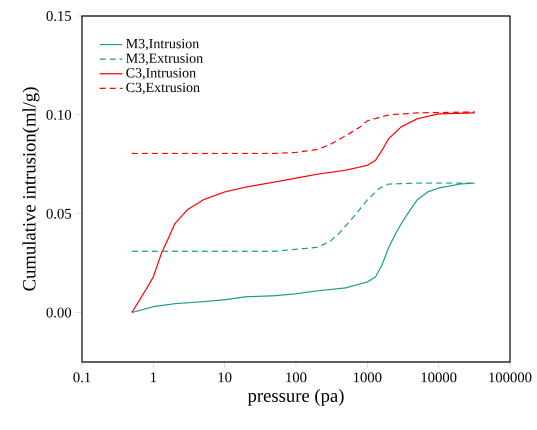 Image resolution: width=537 pixels, height=430 pixels. Describe the element at coordinates (296, 377) in the screenshot. I see `x-tick-label: 100` at that location.